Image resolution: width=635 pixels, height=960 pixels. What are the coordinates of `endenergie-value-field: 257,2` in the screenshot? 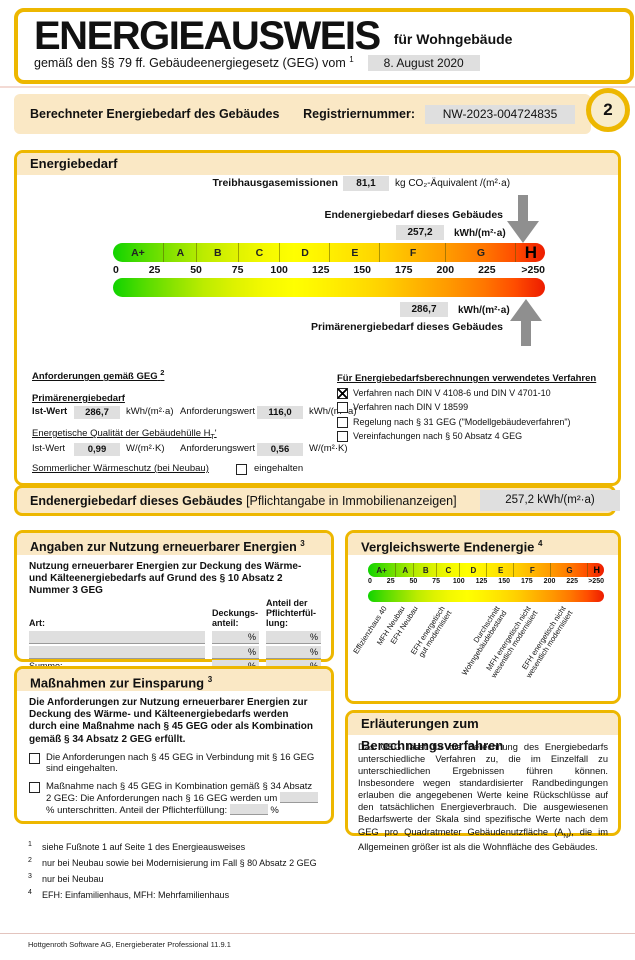 It's located at (420, 232).